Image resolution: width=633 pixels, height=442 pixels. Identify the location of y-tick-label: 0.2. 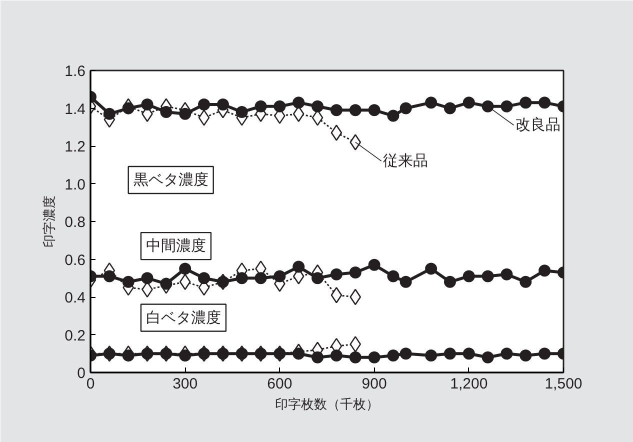
(75, 335).